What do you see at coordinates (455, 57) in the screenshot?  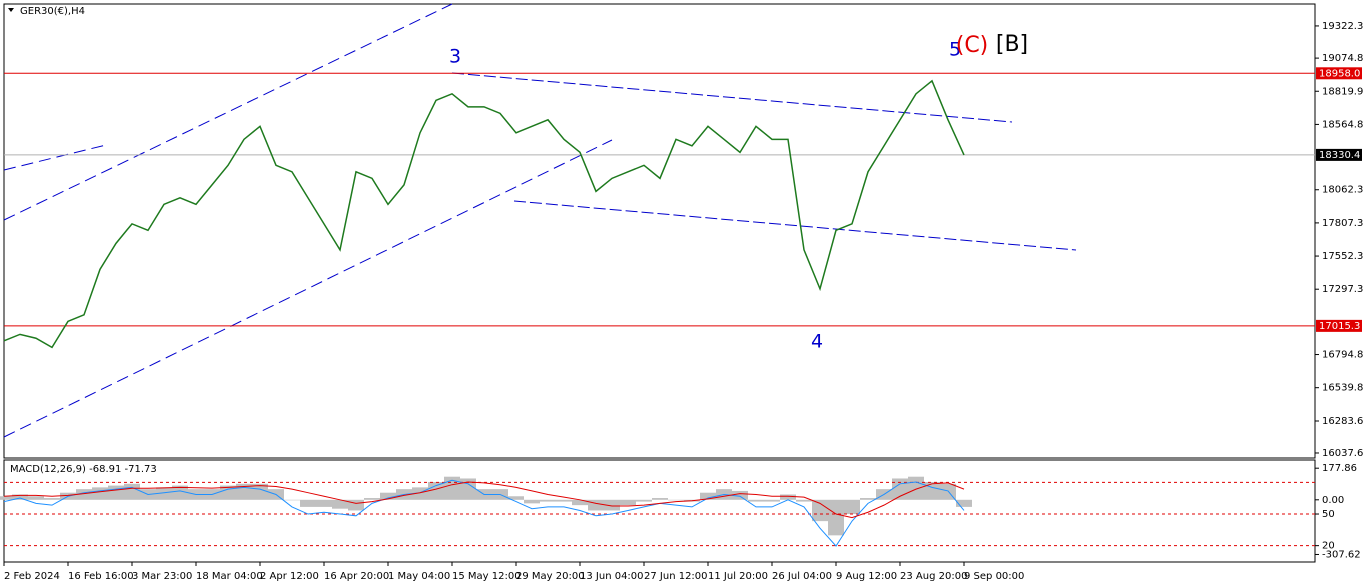 I see `wave-label: 3` at bounding box center [455, 57].